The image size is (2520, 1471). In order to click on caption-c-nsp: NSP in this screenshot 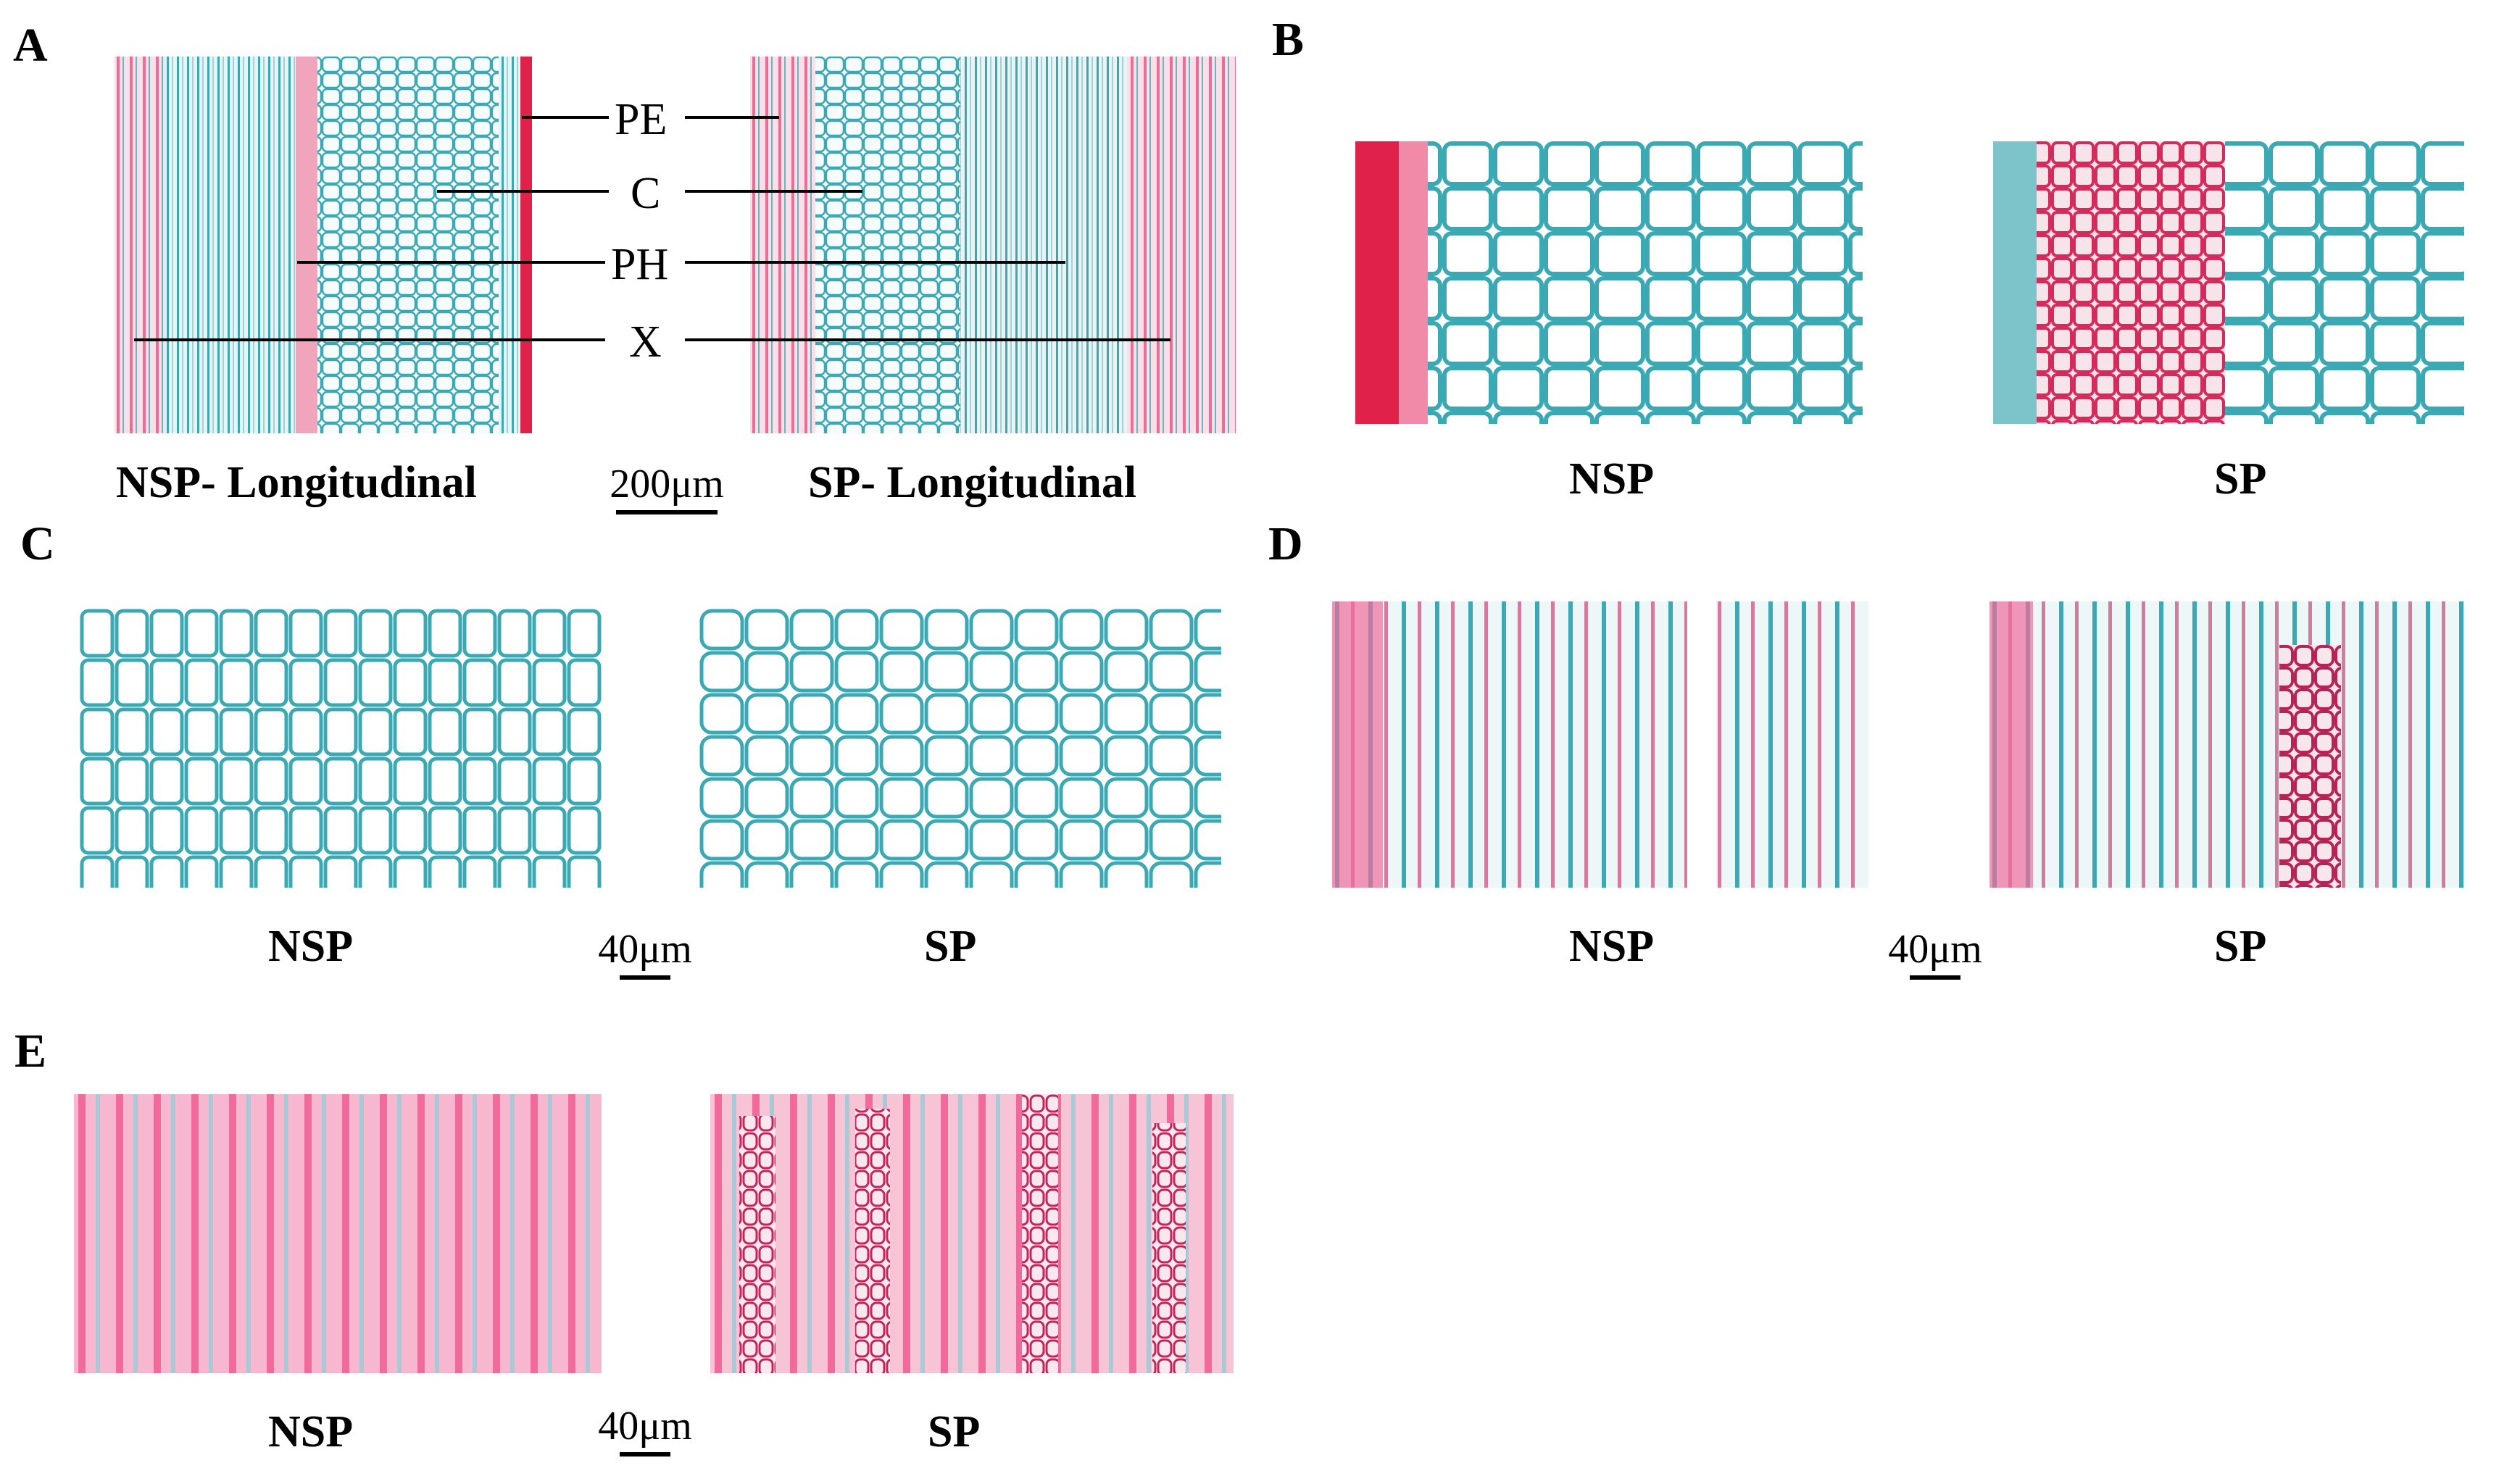, I will do `click(311, 947)`.